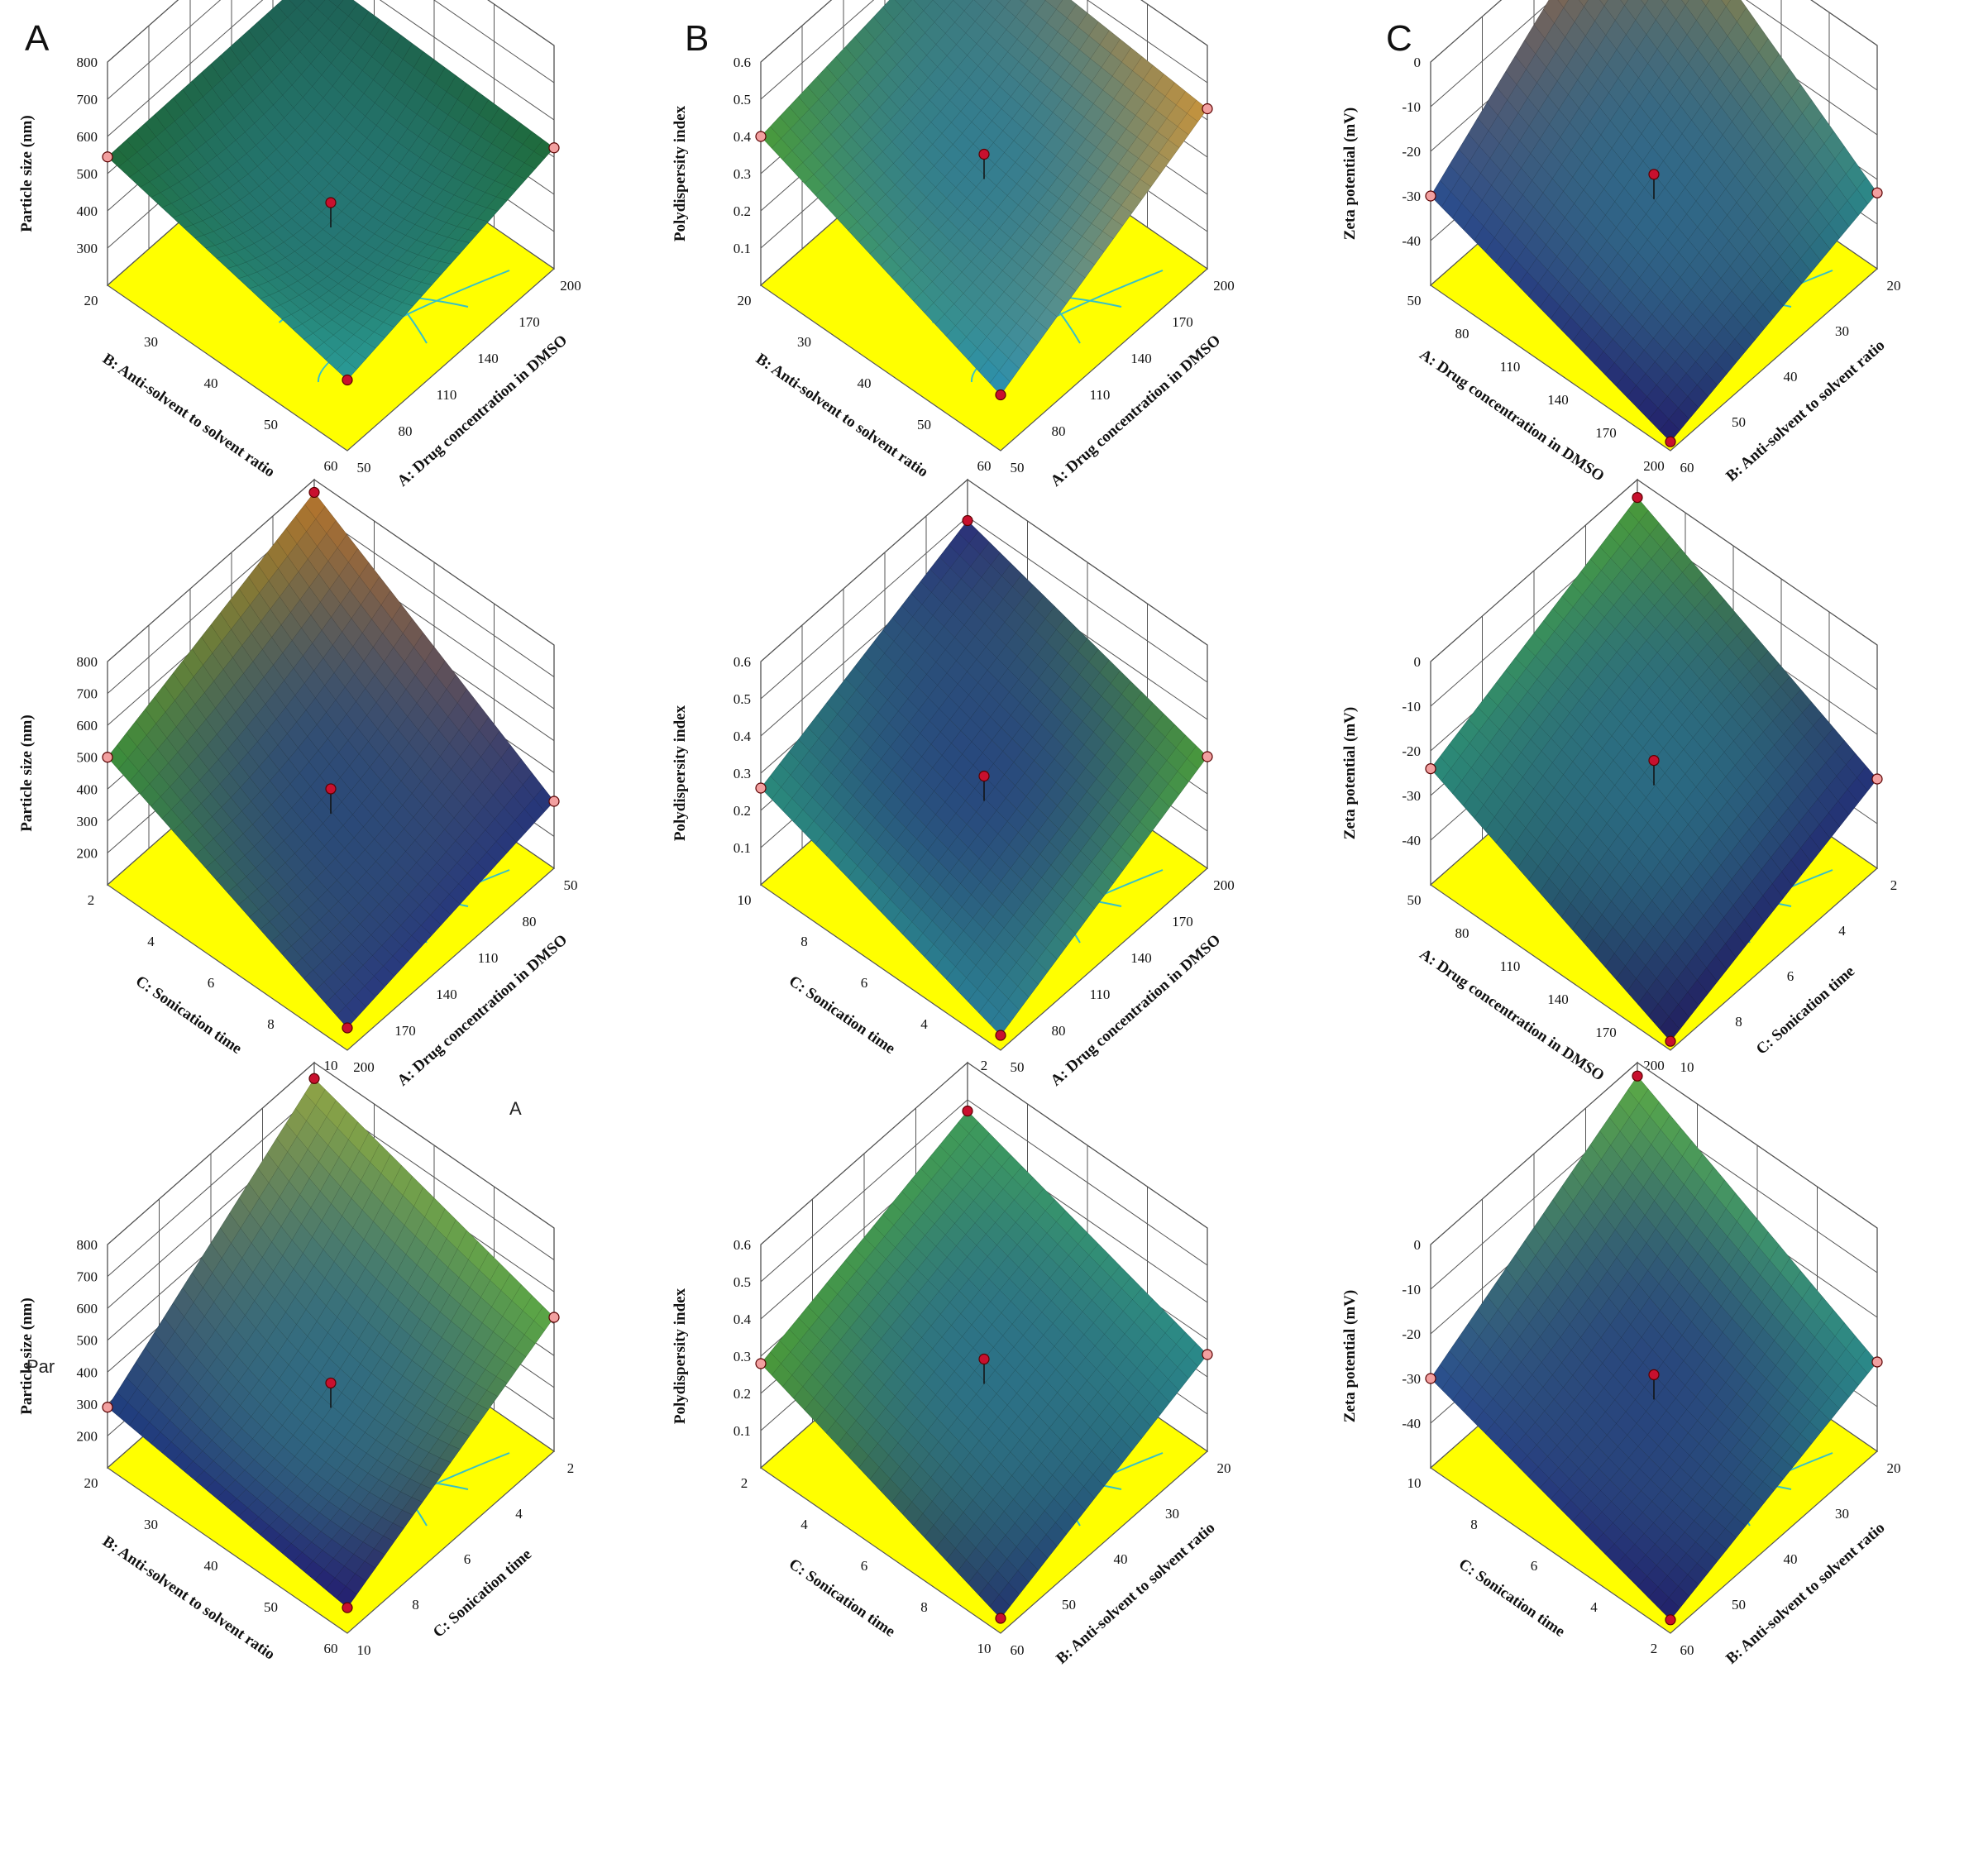  Describe the element at coordinates (211, 383) in the screenshot. I see `x-tick-label: 40` at that location.